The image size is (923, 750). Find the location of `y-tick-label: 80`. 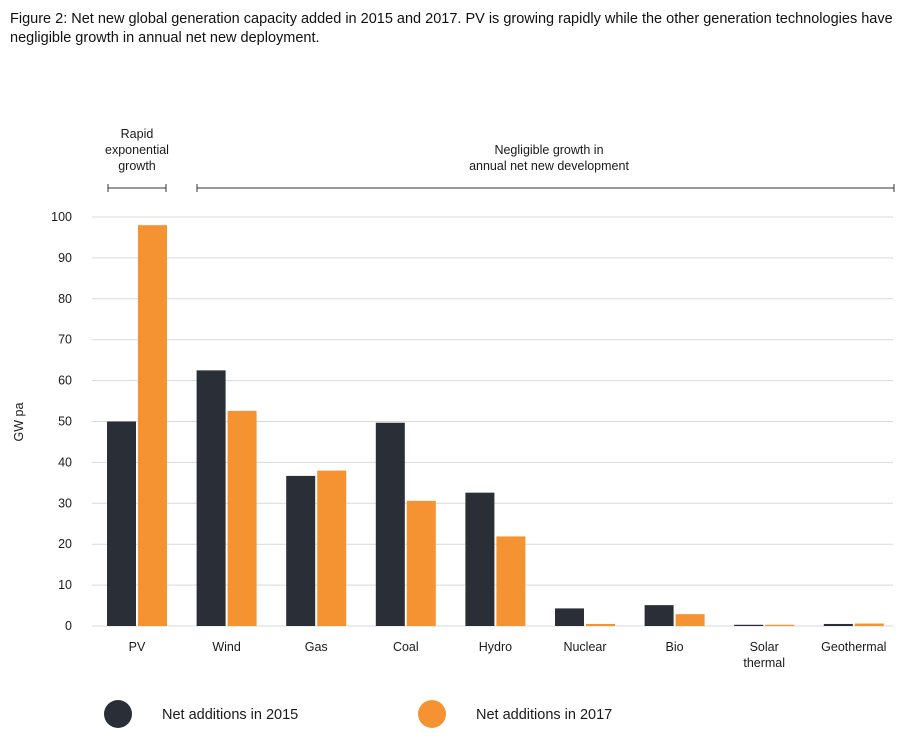

y-tick-label: 80 is located at coordinates (65, 299).